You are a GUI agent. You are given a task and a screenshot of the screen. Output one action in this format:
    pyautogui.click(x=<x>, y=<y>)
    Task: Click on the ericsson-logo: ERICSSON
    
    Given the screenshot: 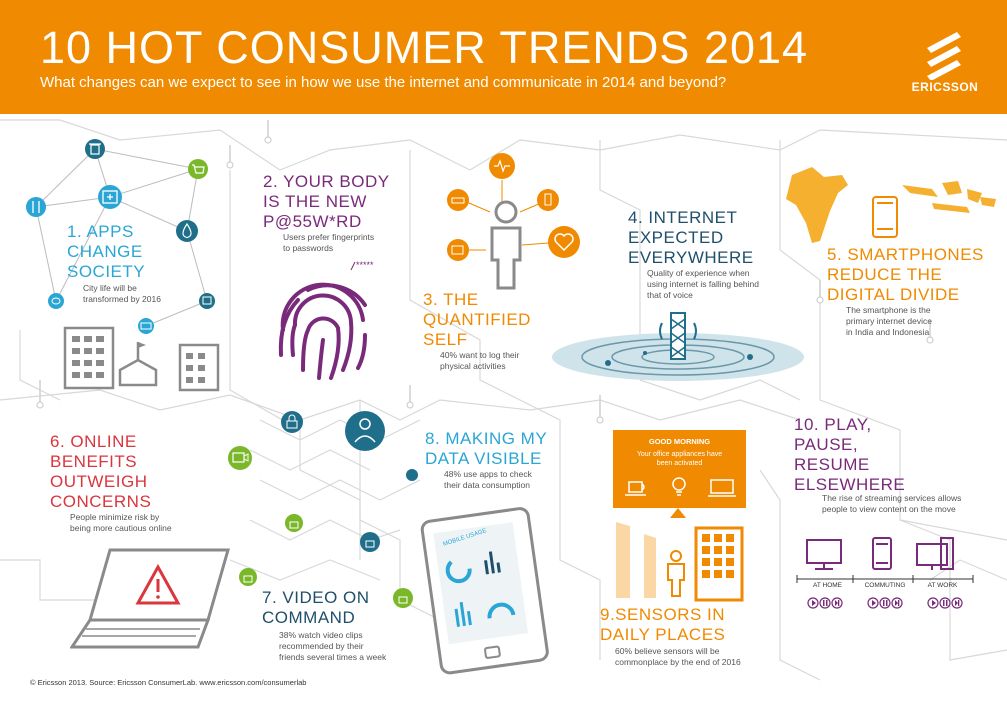 What is the action you would take?
    pyautogui.click(x=945, y=65)
    